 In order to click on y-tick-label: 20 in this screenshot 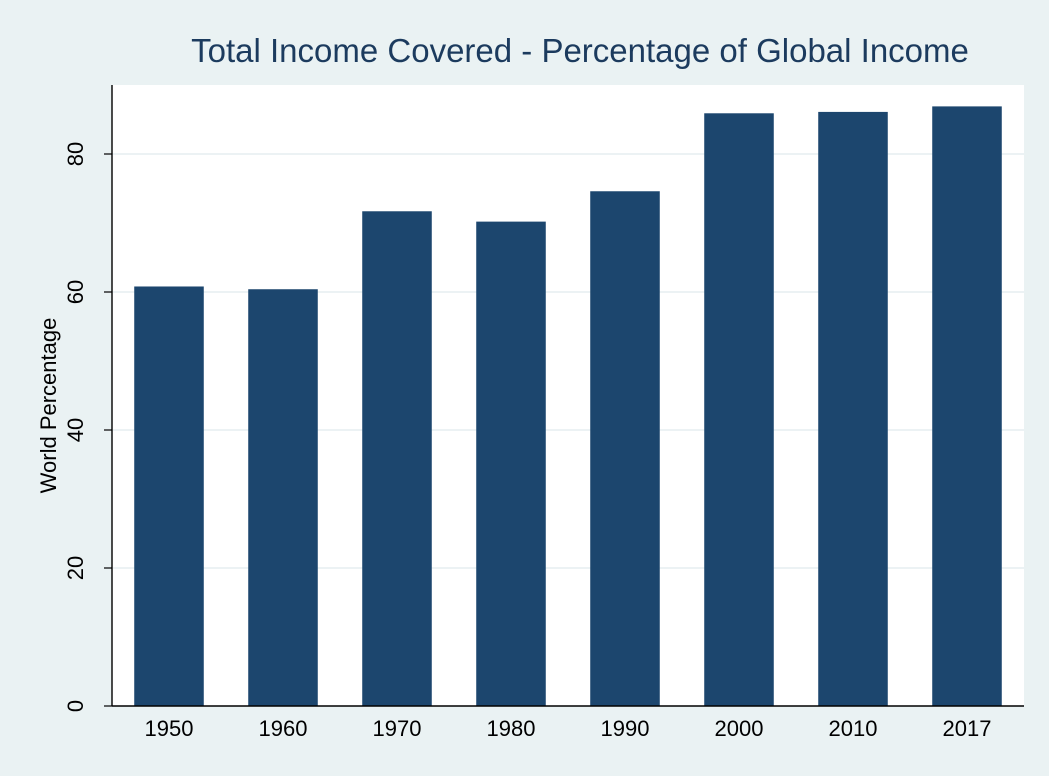, I will do `click(75, 568)`.